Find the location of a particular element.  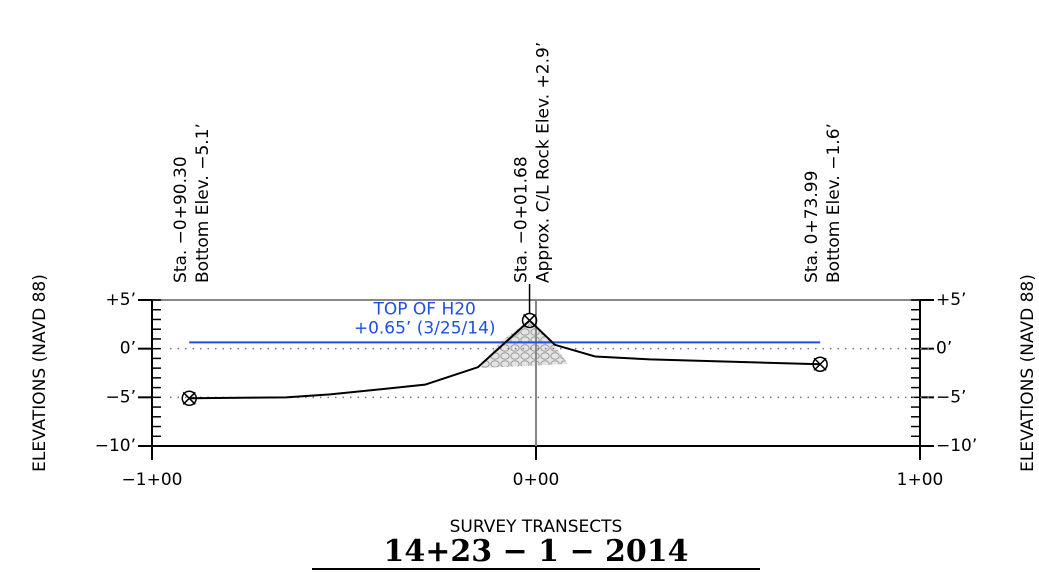

rock-fill is located at coordinates (524, 344).